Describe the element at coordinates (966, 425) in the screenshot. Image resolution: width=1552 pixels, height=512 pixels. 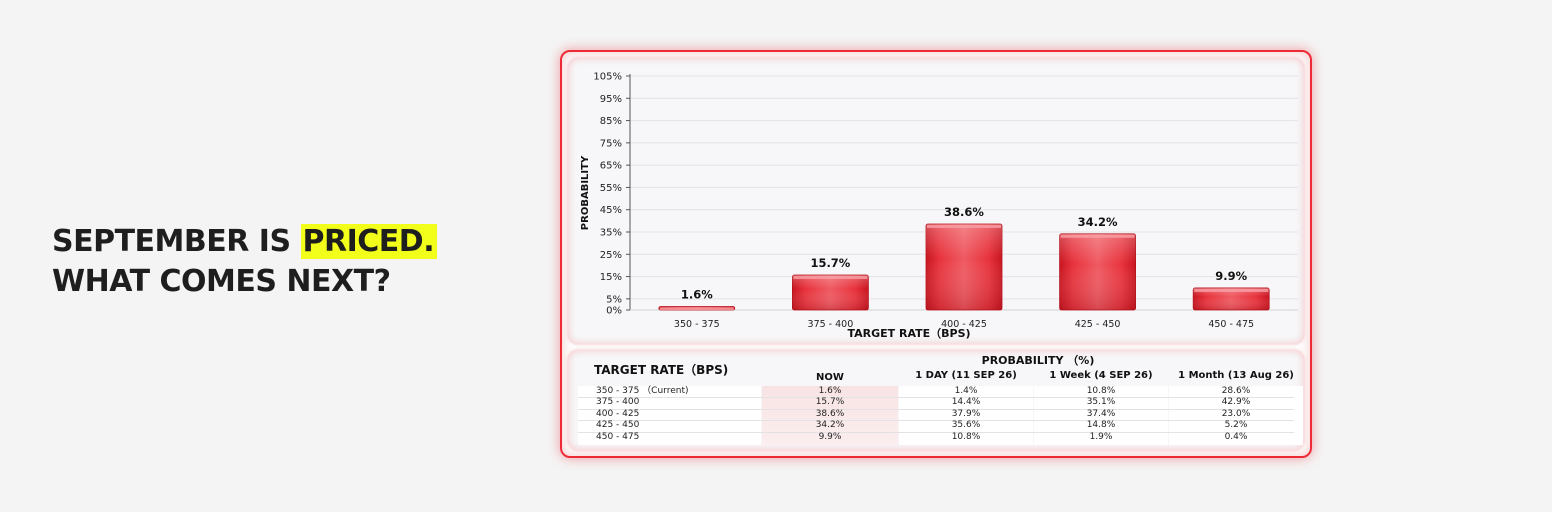
I see `table-cell: 35.6%` at that location.